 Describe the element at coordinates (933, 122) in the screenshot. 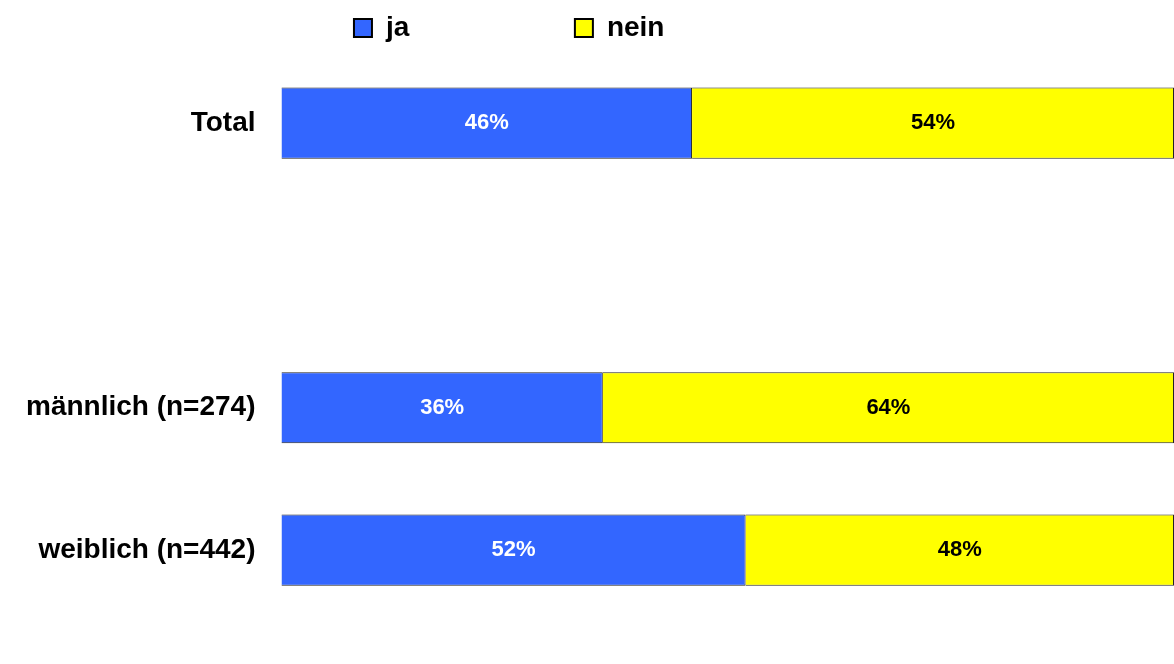

I see `data-label: 54%` at that location.